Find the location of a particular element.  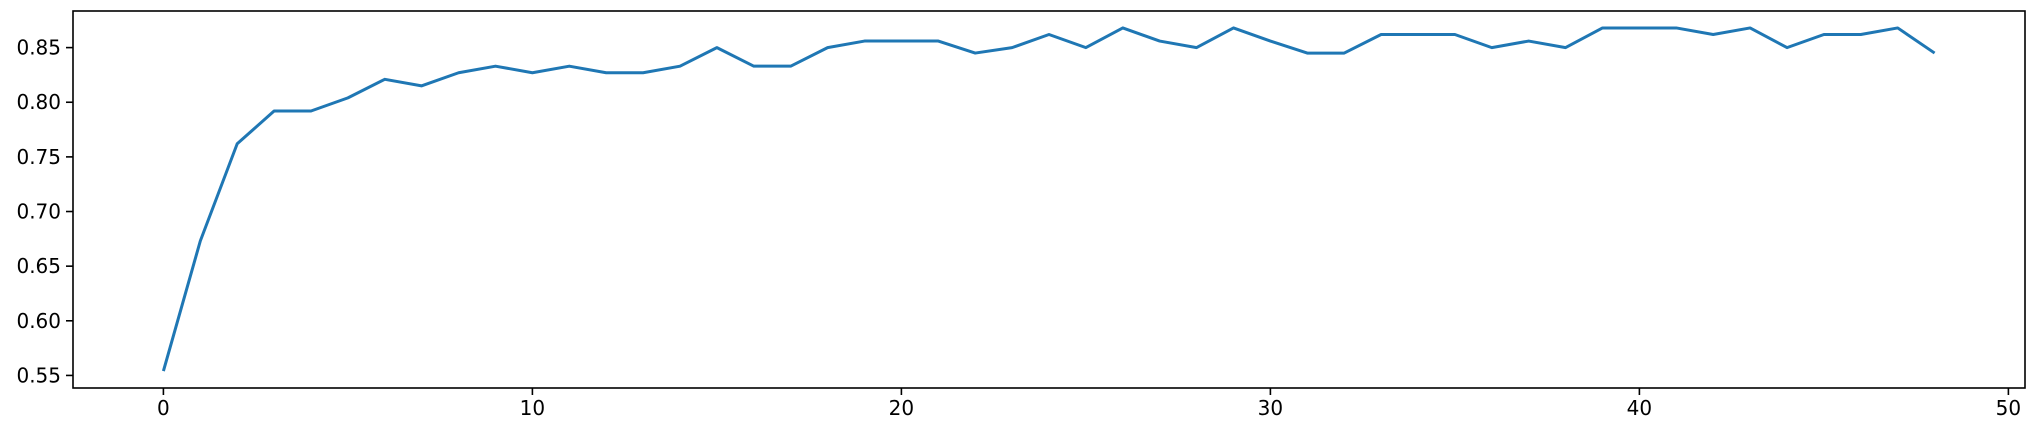

x-axis: 0 10 20 30 40 50 is located at coordinates (1089, 404).